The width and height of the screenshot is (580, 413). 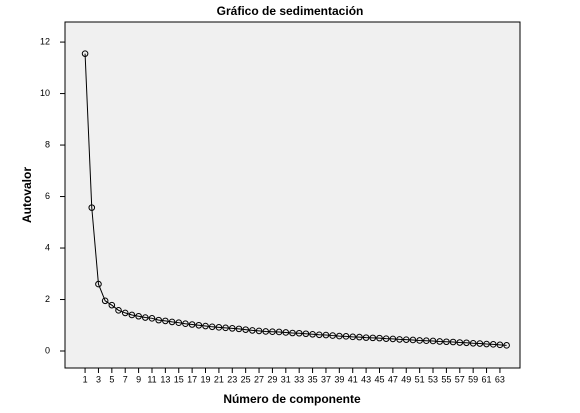 What do you see at coordinates (47, 196) in the screenshot?
I see `y-tick-label: 6` at bounding box center [47, 196].